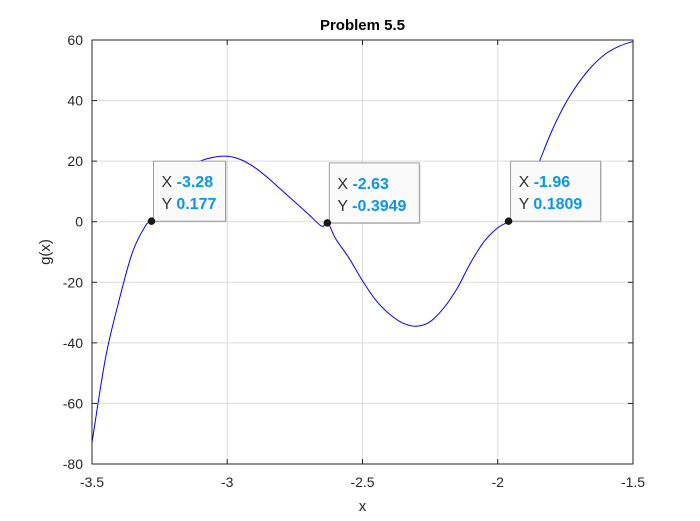 The width and height of the screenshot is (700, 521). What do you see at coordinates (557, 204) in the screenshot?
I see `datatip-y-value: 0.1809` at bounding box center [557, 204].